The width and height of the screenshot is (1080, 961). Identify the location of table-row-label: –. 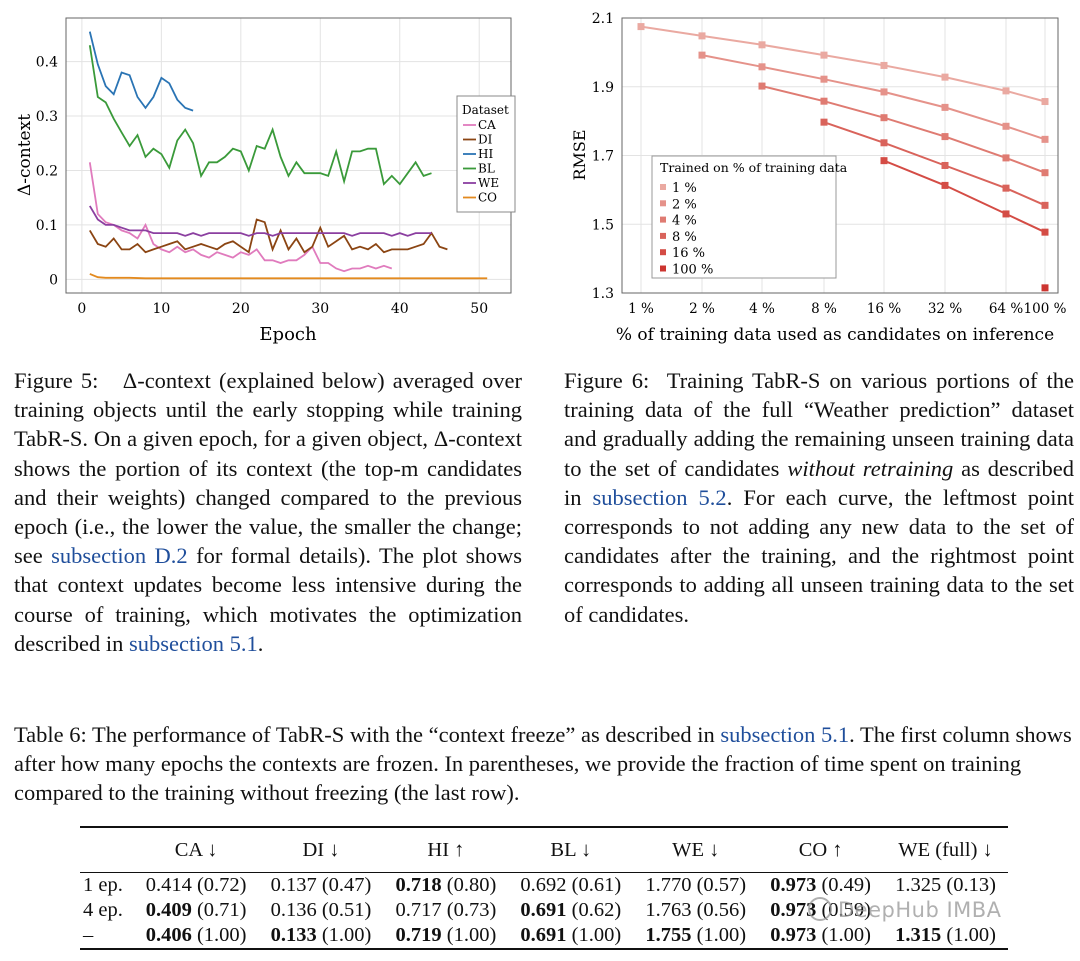
(88, 935).